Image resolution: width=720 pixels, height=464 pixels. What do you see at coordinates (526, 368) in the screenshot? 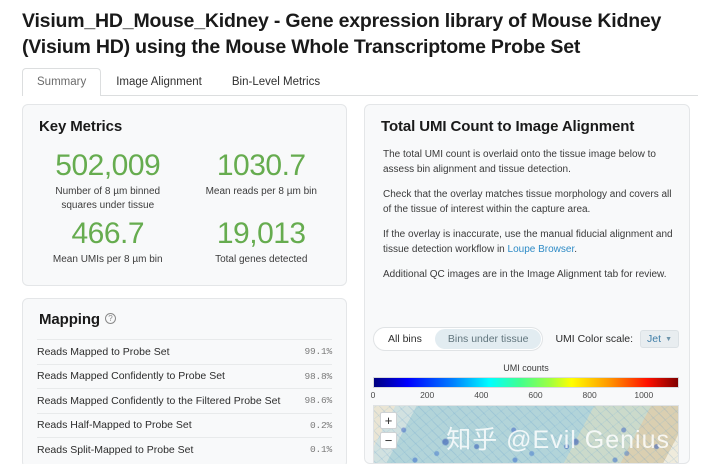
I see `colorbar-title: UMI counts` at bounding box center [526, 368].